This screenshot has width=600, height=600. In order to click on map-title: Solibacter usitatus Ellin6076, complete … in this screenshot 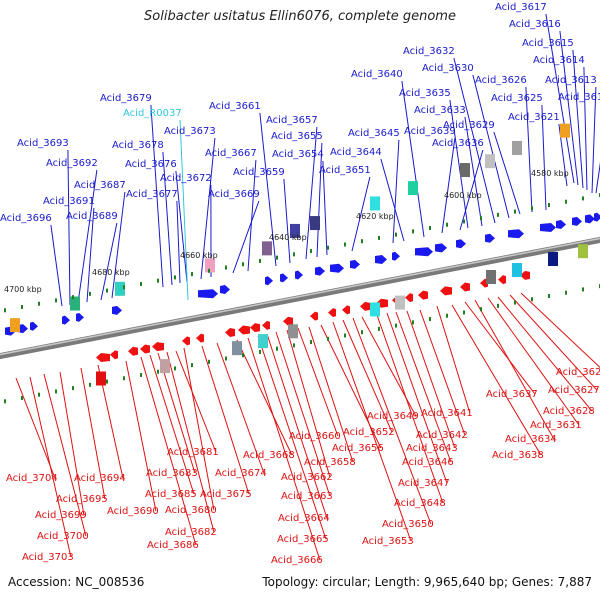, I will do `click(300, 16)`.